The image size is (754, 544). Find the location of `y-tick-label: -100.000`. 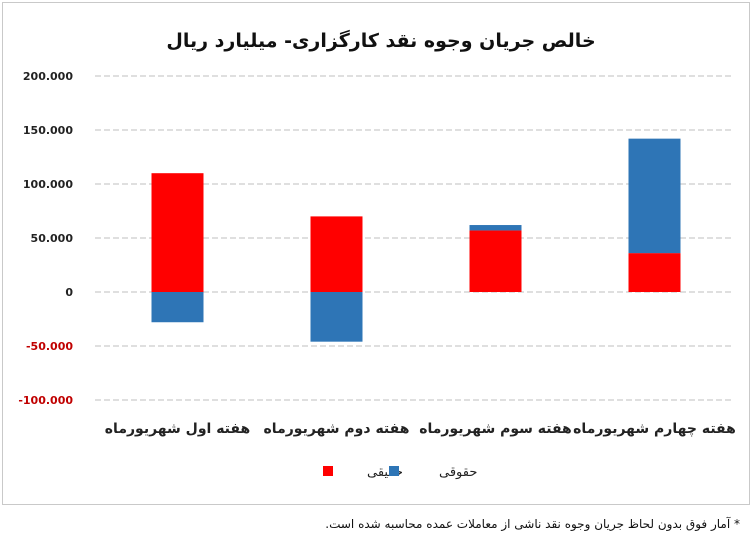

y-tick-label: -100.000 is located at coordinates (45, 400).